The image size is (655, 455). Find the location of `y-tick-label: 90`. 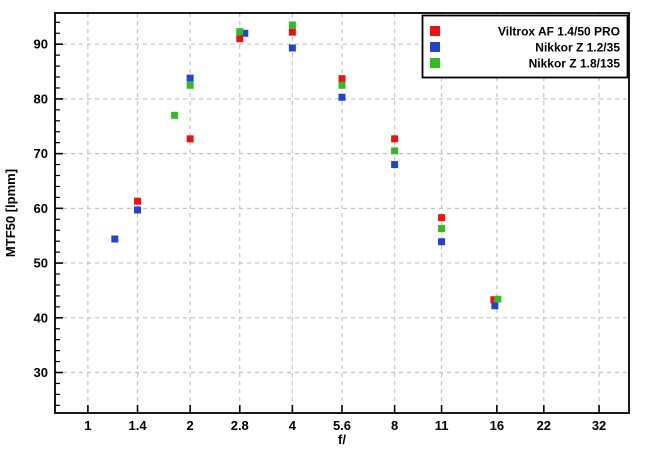

y-tick-label: 90 is located at coordinates (41, 44).